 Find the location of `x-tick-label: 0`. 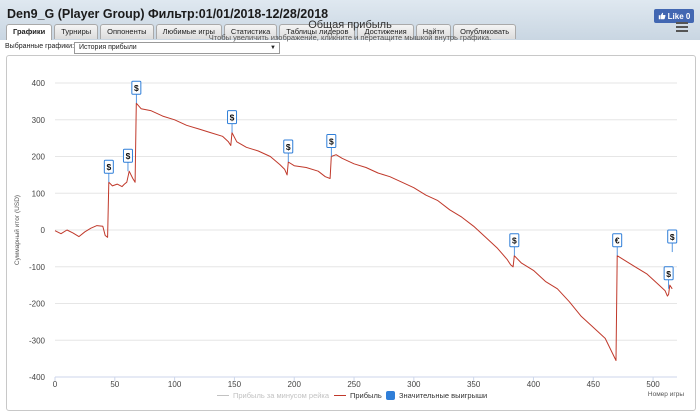

x-tick-label: 0 is located at coordinates (55, 384).